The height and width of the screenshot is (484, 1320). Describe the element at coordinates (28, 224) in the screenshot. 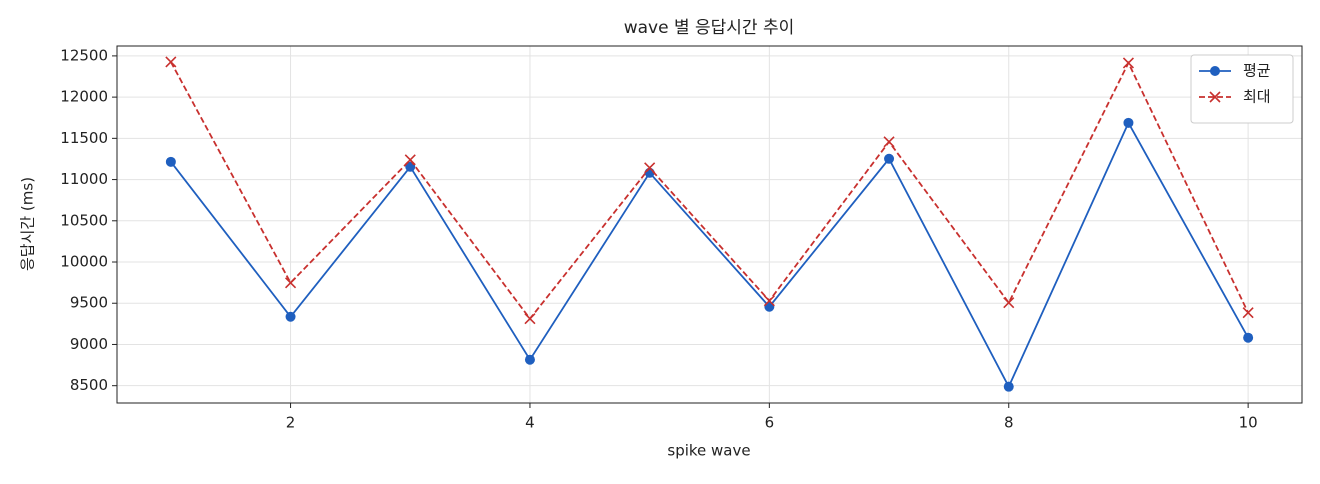

I see `y-axis-label: 응답시간 (ms)` at that location.